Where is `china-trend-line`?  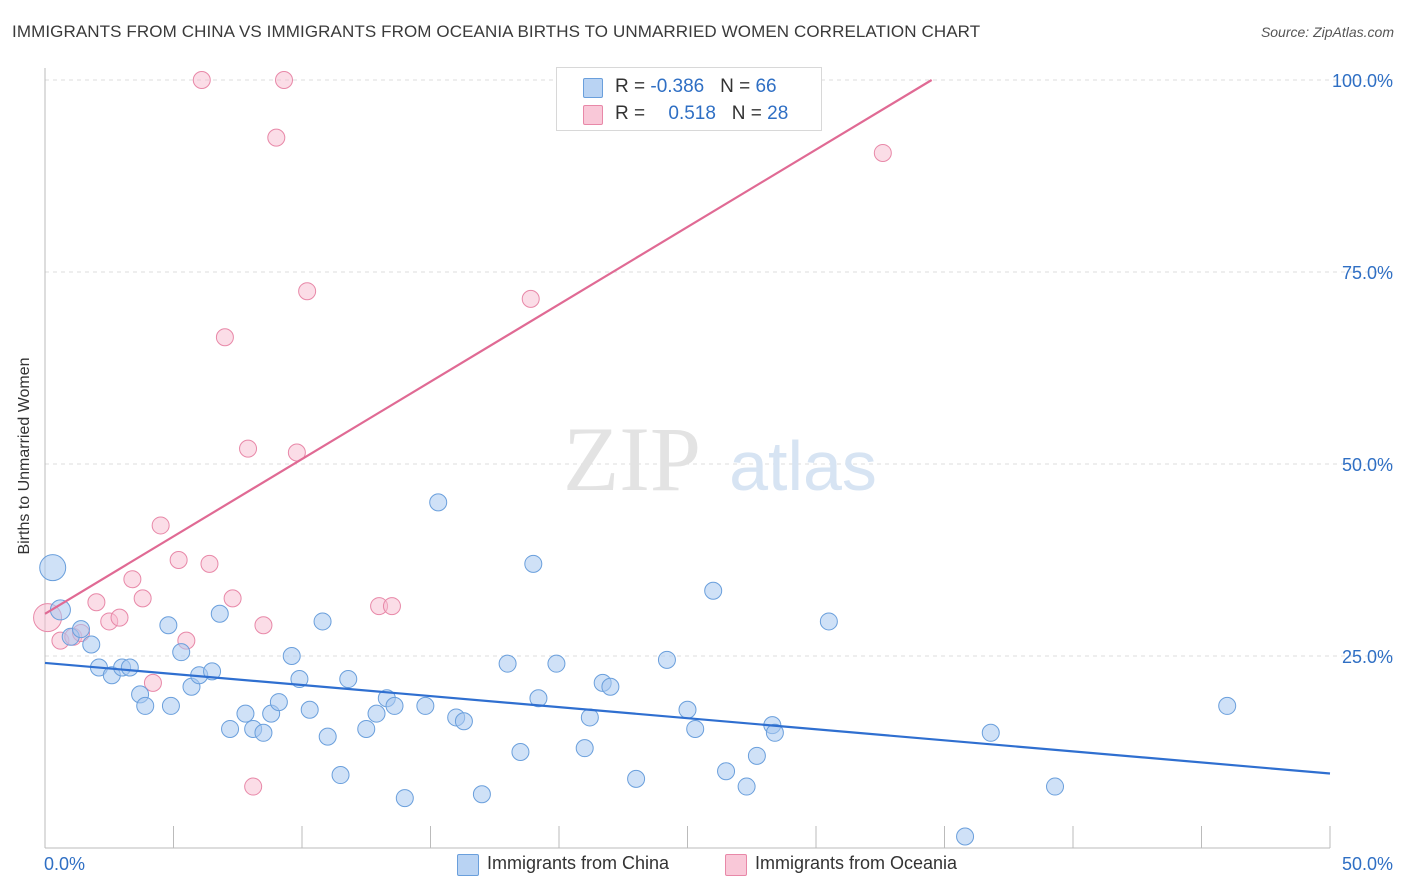
china-trend-line is located at coordinates (687, 718).